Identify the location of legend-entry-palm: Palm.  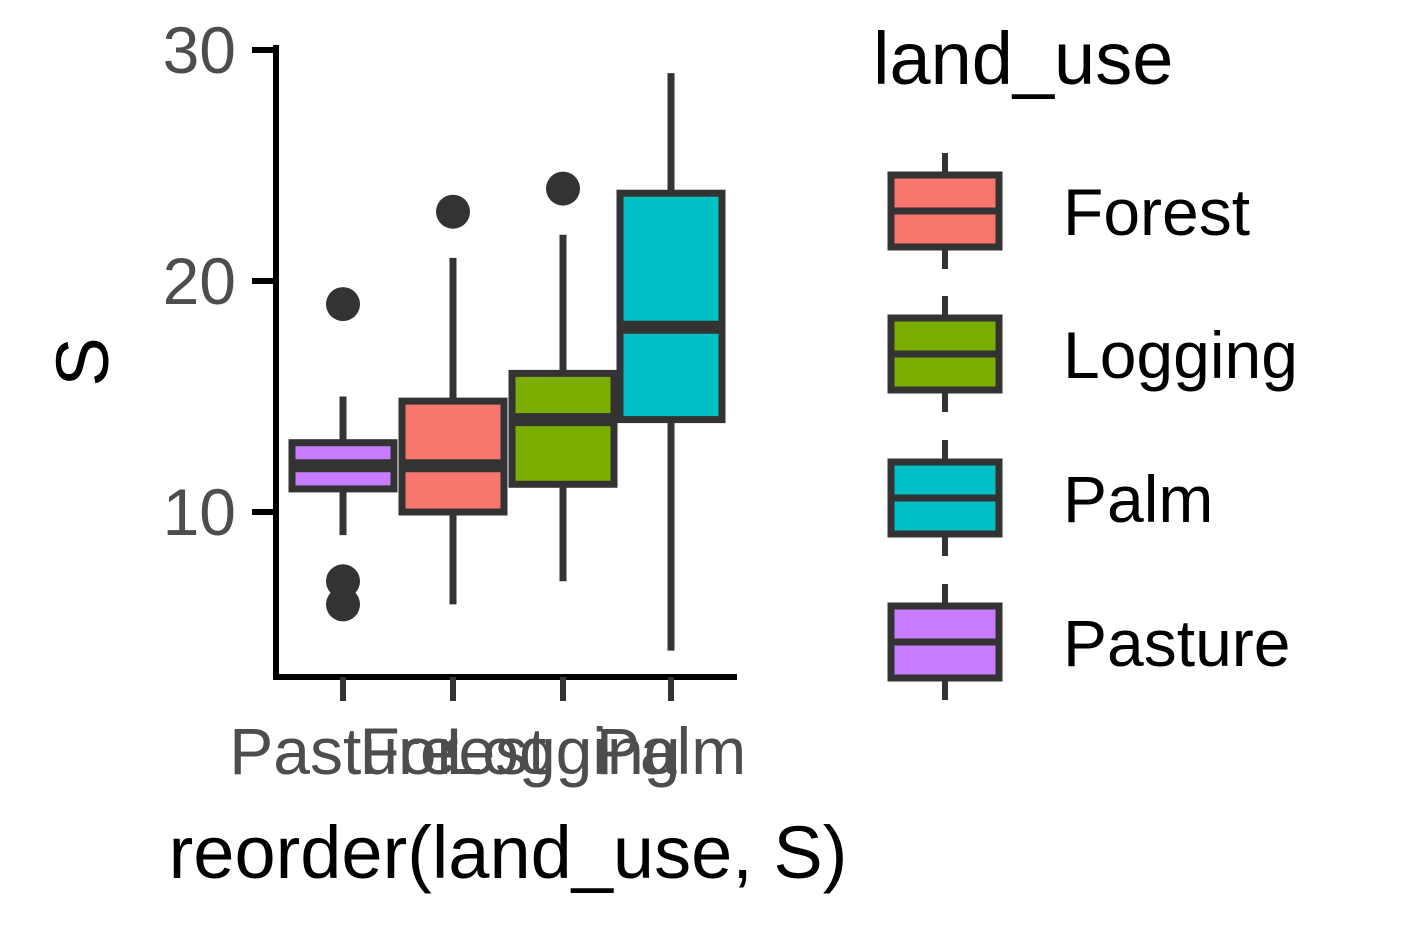
(1050, 498).